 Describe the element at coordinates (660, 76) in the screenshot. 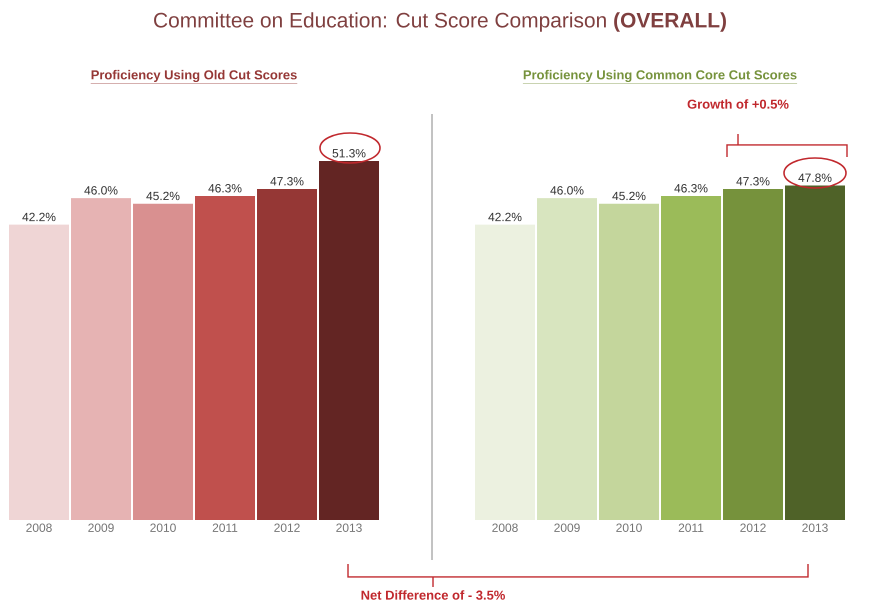

I see `chart-title: Proficiency Using Common Core Cut Scores` at that location.